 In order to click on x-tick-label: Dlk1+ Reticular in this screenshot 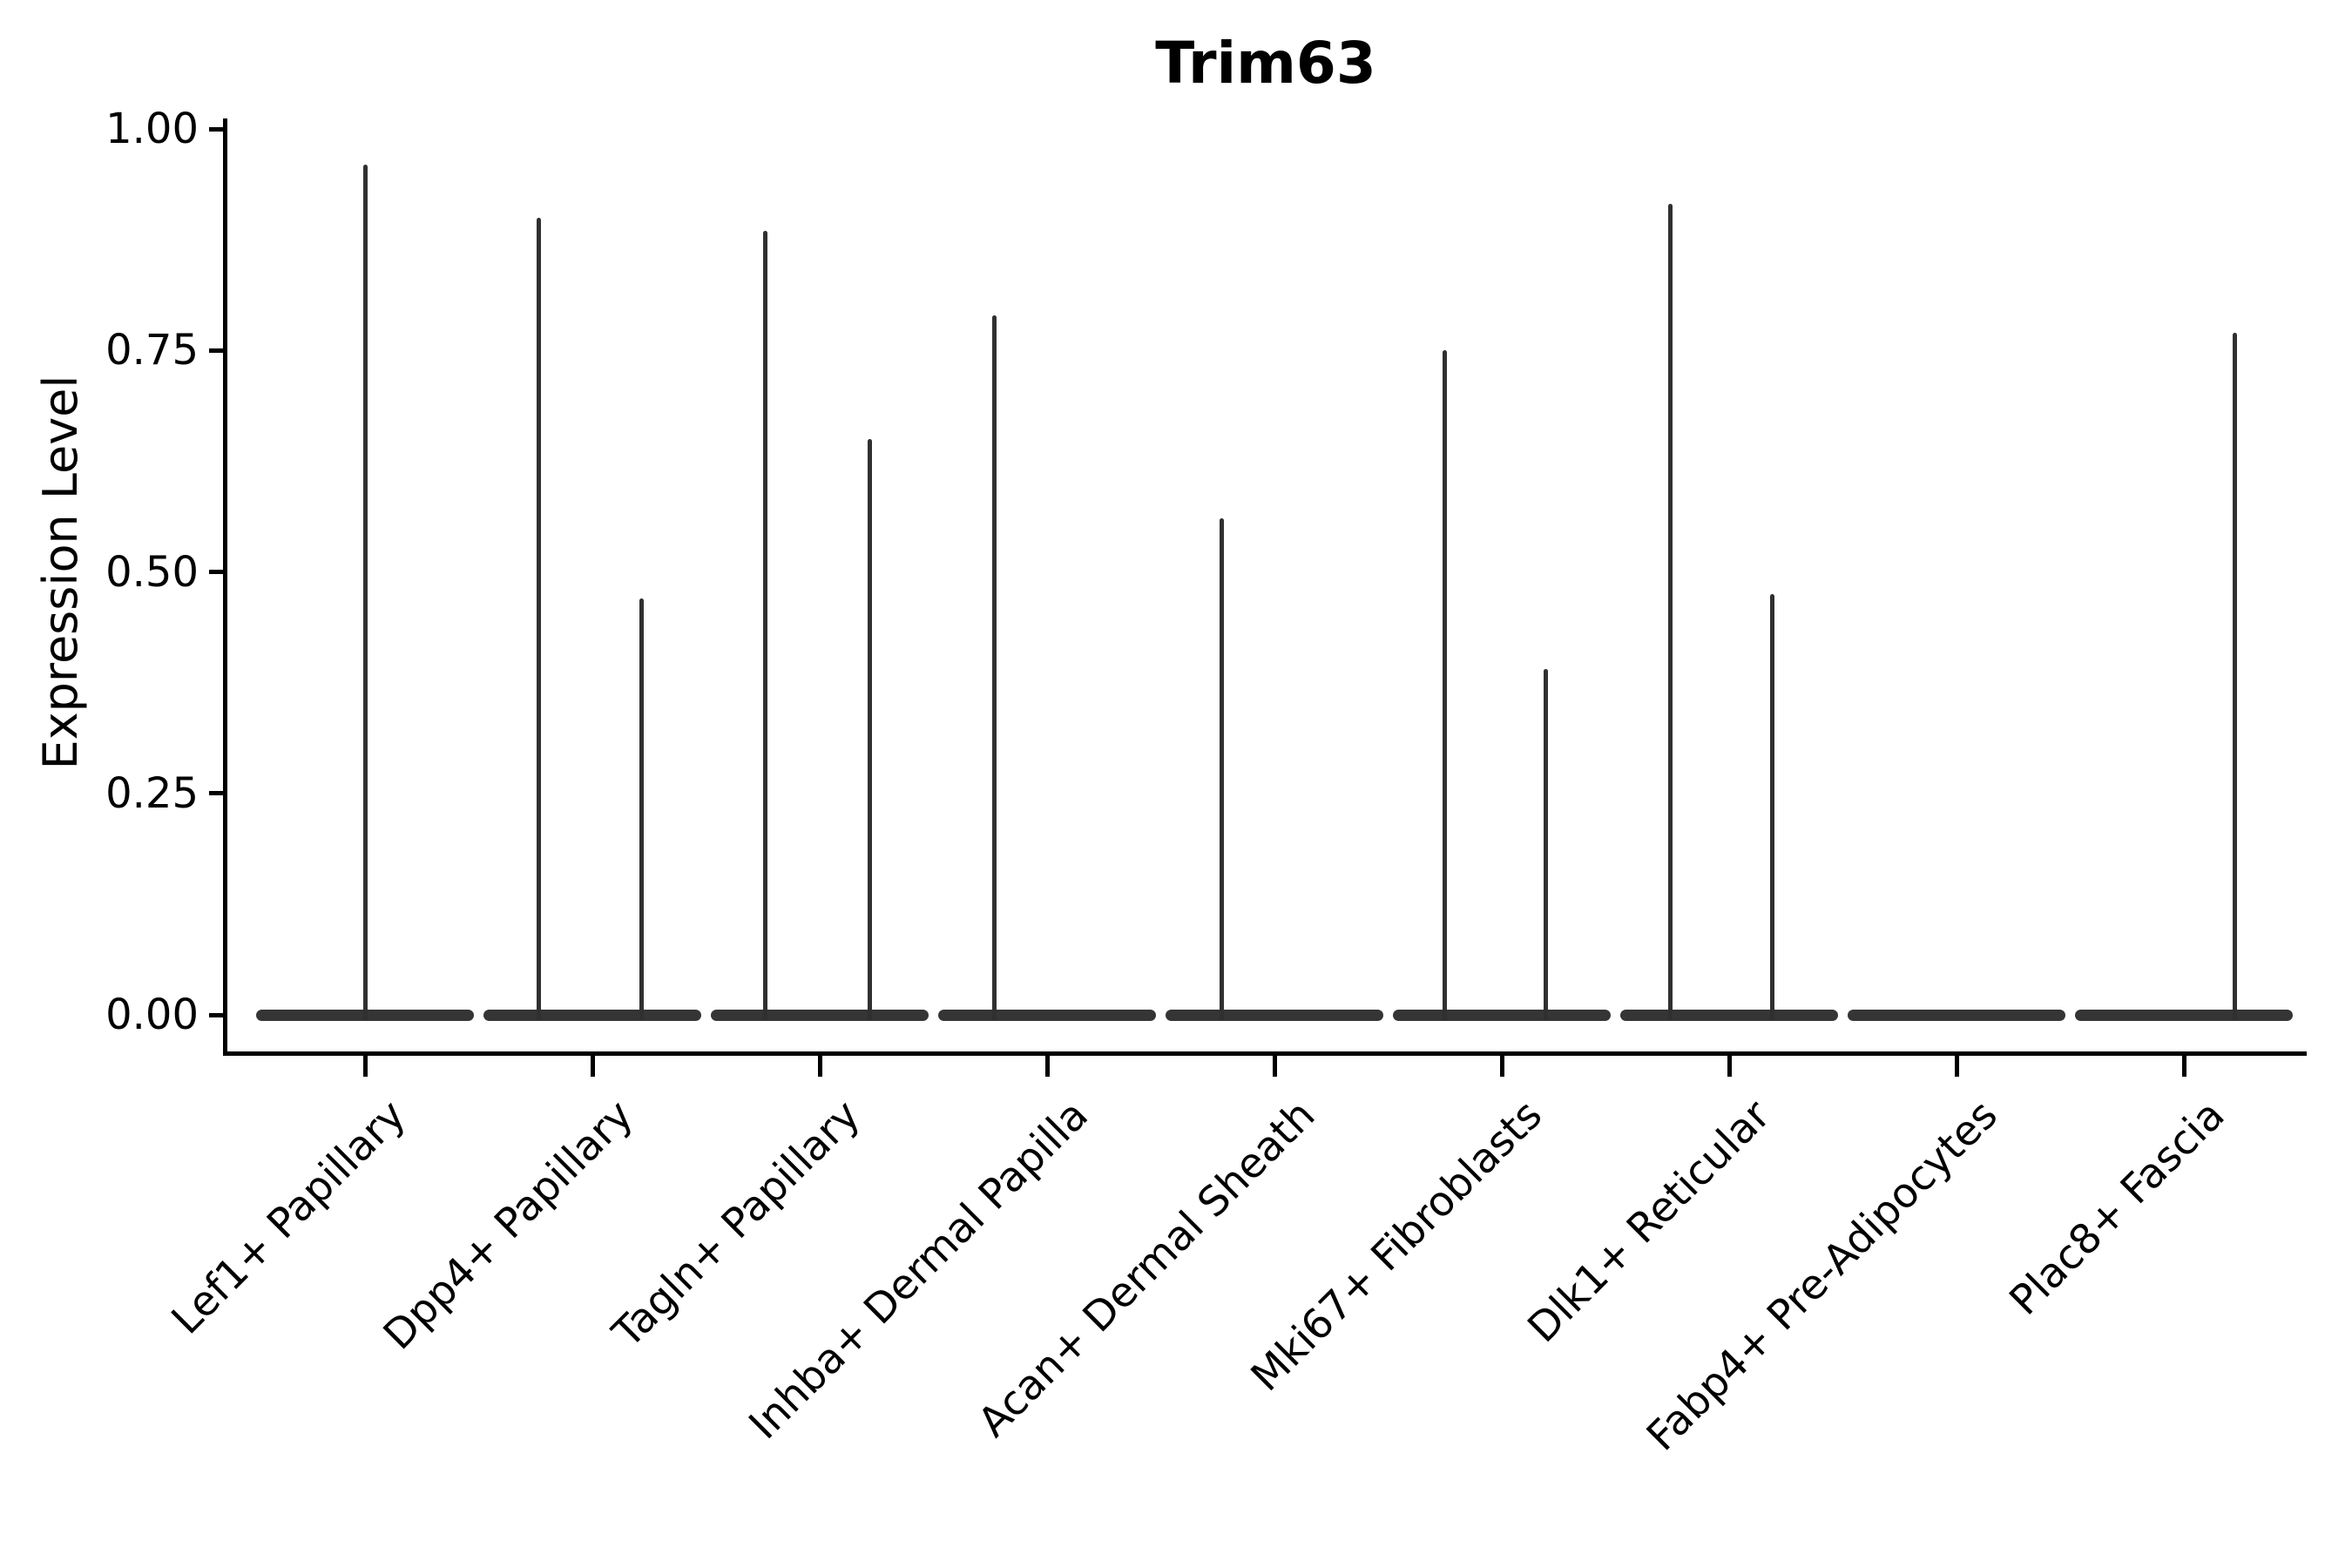, I will do `click(1649, 1222)`.